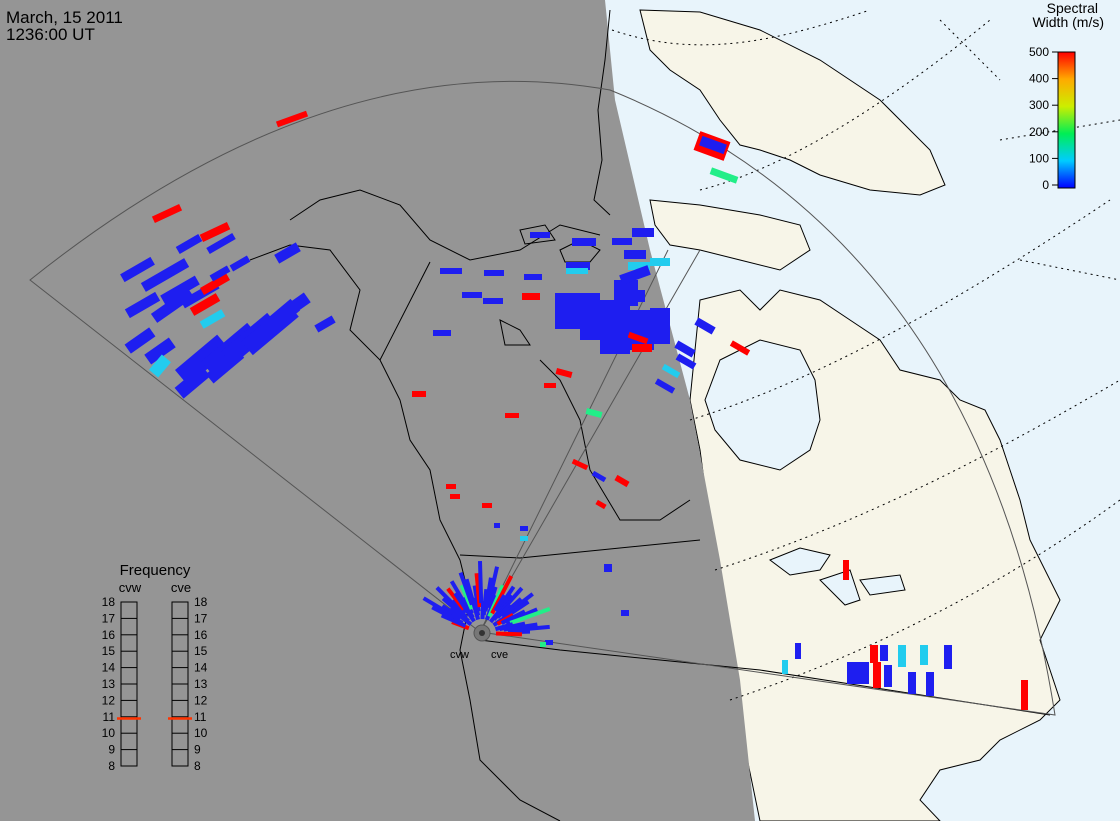 The image size is (1120, 821). Describe the element at coordinates (130, 587) in the screenshot. I see `frequency-radar-cvw: cvw` at that location.